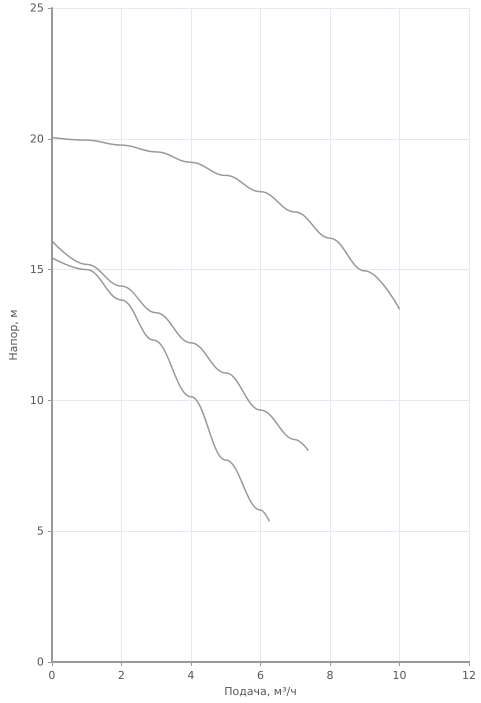  Describe the element at coordinates (37, 139) in the screenshot. I see `y-tick-label: 20` at that location.